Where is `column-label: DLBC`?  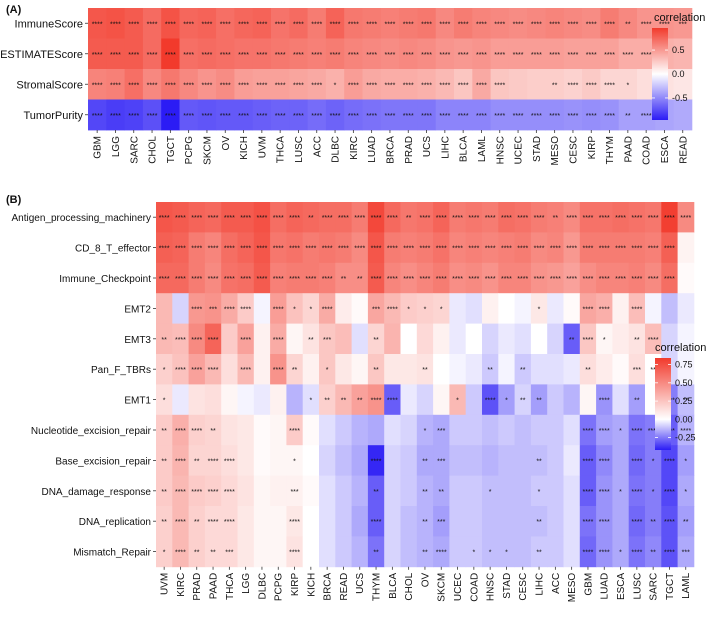 column-label: DLBC is located at coordinates (262, 586).